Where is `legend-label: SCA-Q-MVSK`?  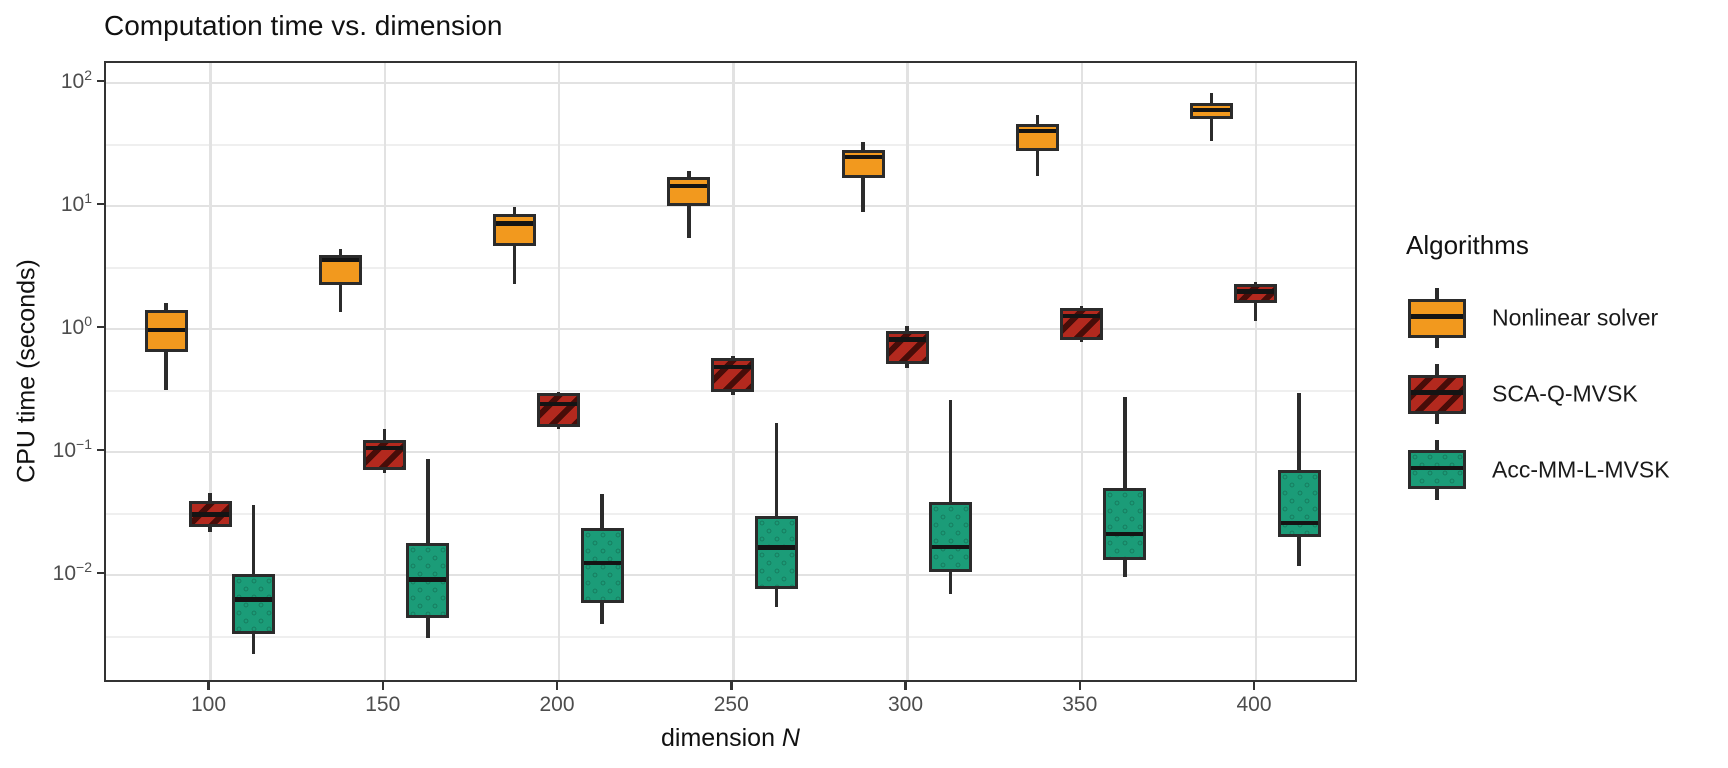
legend-label: SCA-Q-MVSK is located at coordinates (1565, 393).